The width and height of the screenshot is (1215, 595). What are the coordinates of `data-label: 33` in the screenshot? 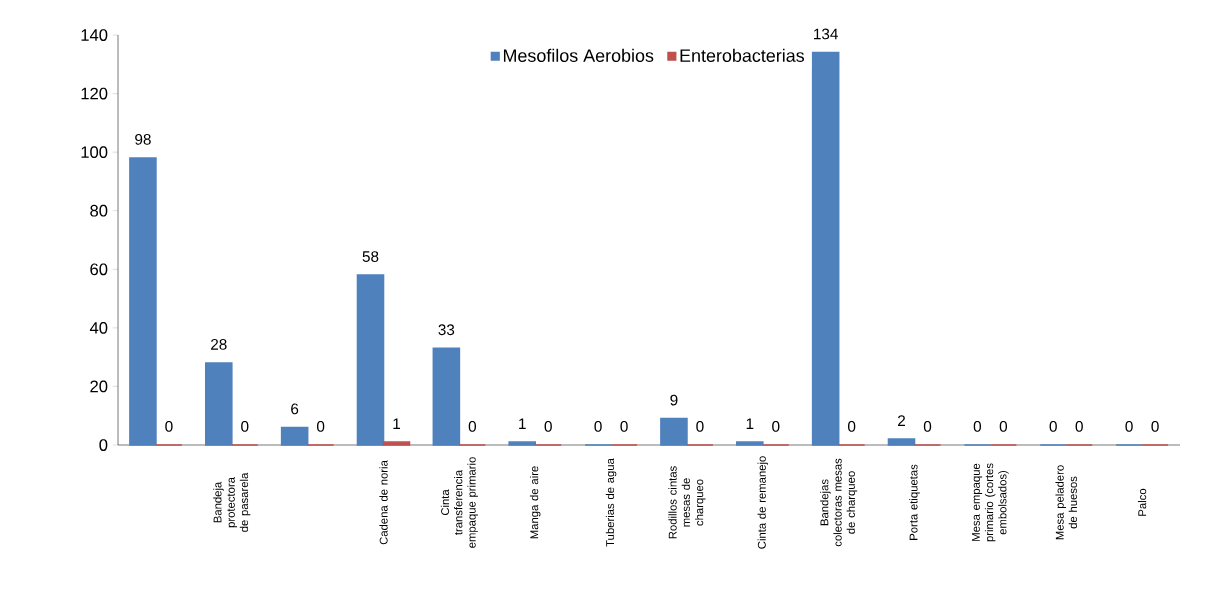 It's located at (446, 330).